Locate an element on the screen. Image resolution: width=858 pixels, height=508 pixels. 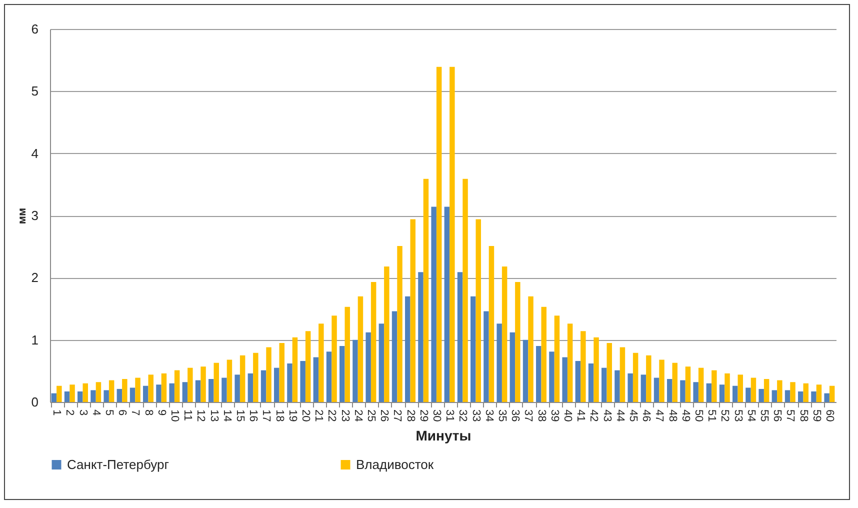
x-tick-label: 18 is located at coordinates (279, 416).